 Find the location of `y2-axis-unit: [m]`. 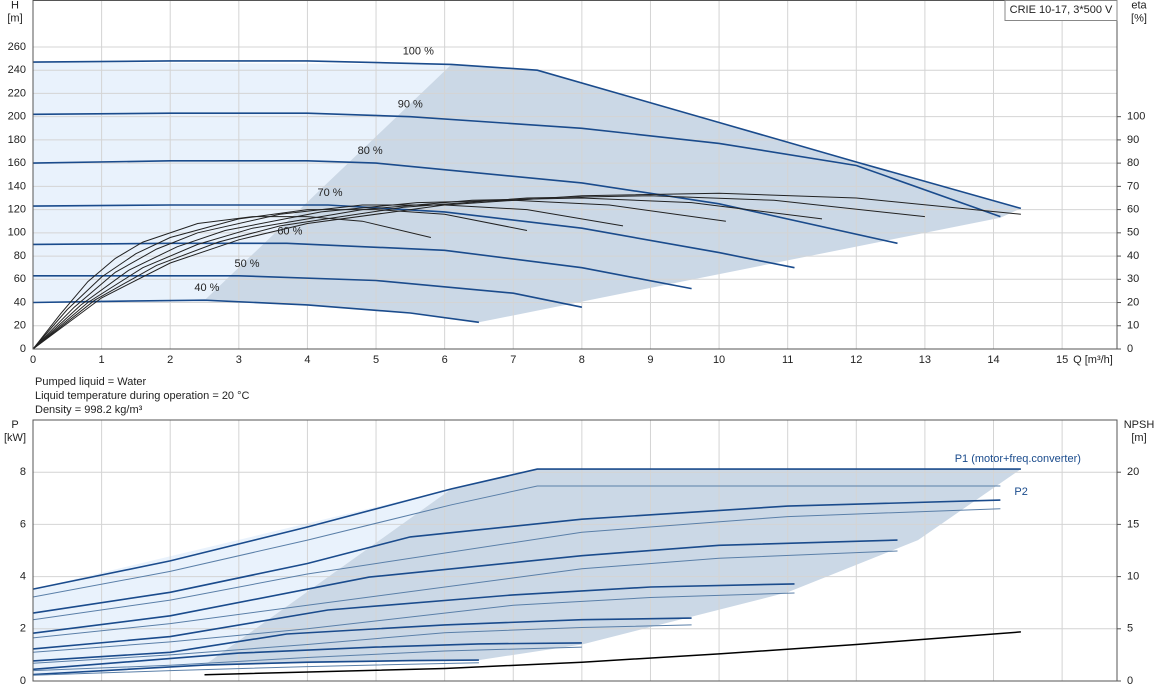

y2-axis-unit: [m] is located at coordinates (1138, 438).